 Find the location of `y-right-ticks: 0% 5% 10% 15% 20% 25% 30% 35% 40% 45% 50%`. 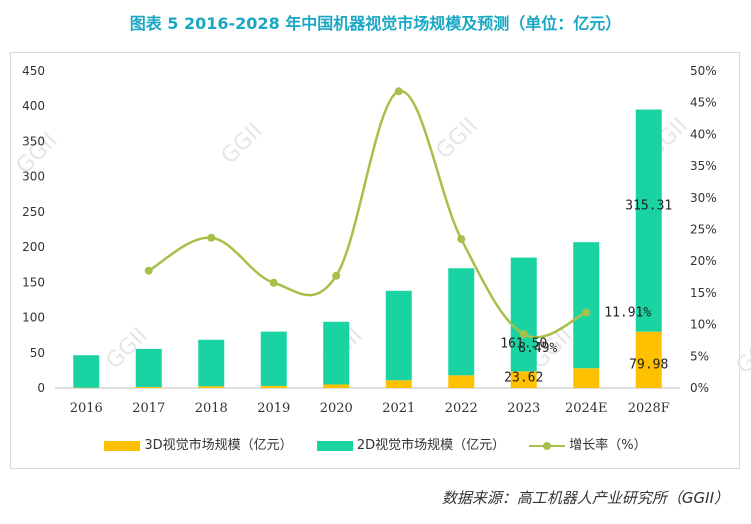

y-right-ticks: 0% 5% 10% 15% 20% 25% 30% 35% 40% 45% 50% is located at coordinates (703, 229).